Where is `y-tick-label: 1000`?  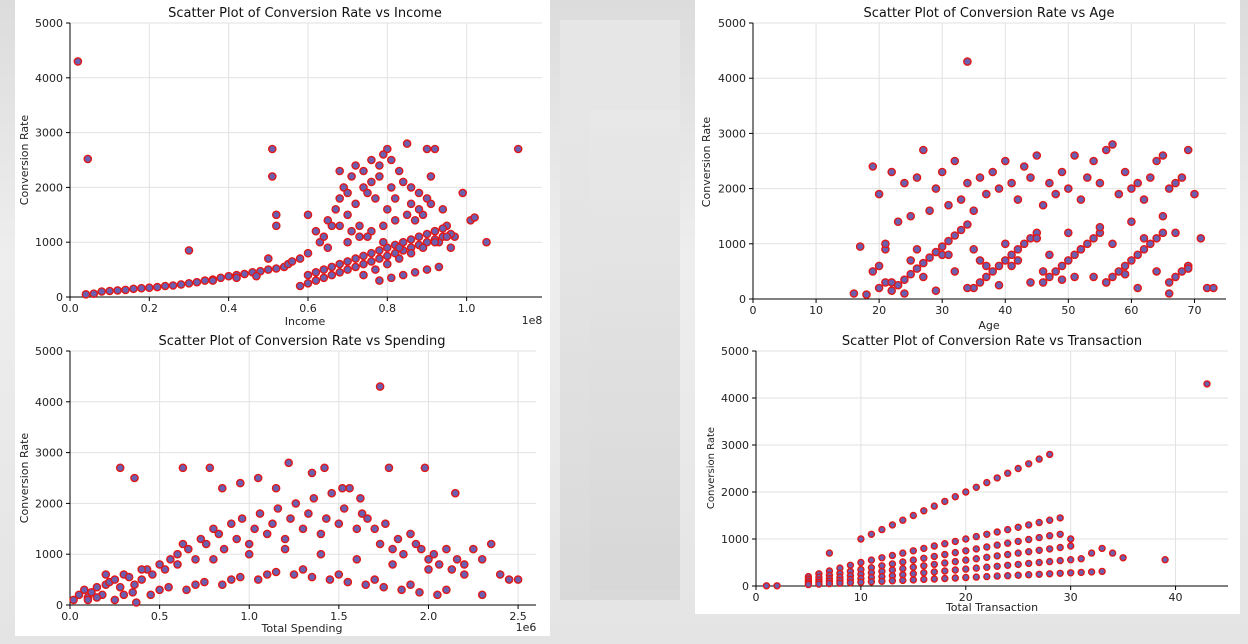
y-tick-label: 1000 is located at coordinates (49, 242).